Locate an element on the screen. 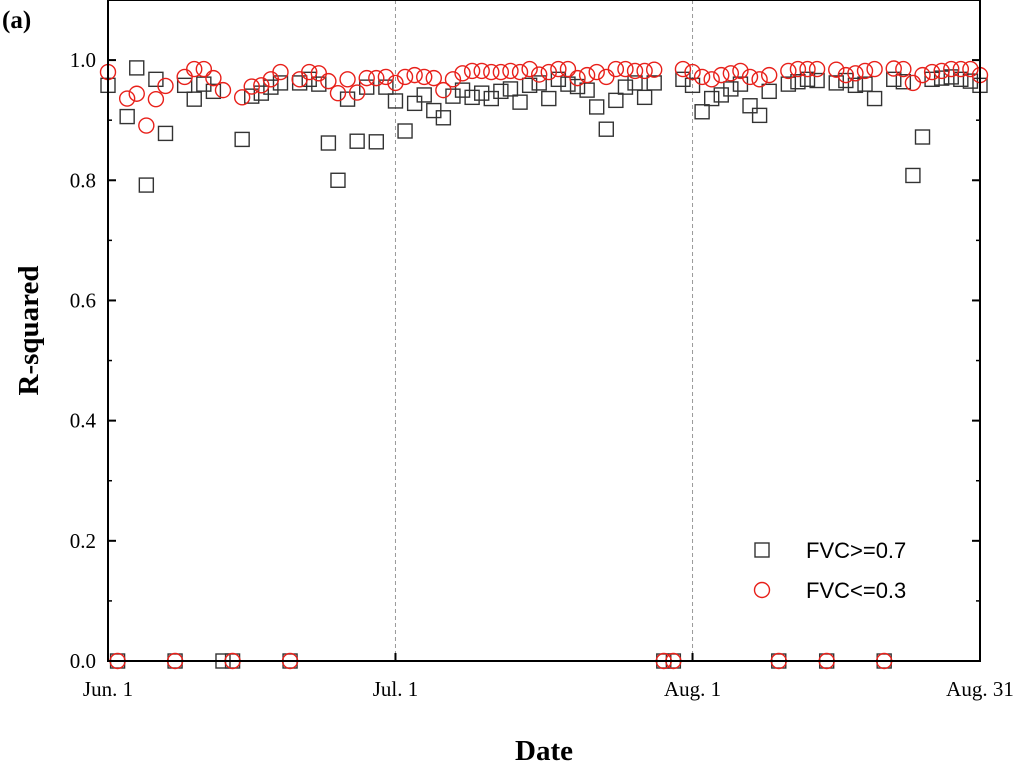  panel-label: (a) is located at coordinates (16, 20).